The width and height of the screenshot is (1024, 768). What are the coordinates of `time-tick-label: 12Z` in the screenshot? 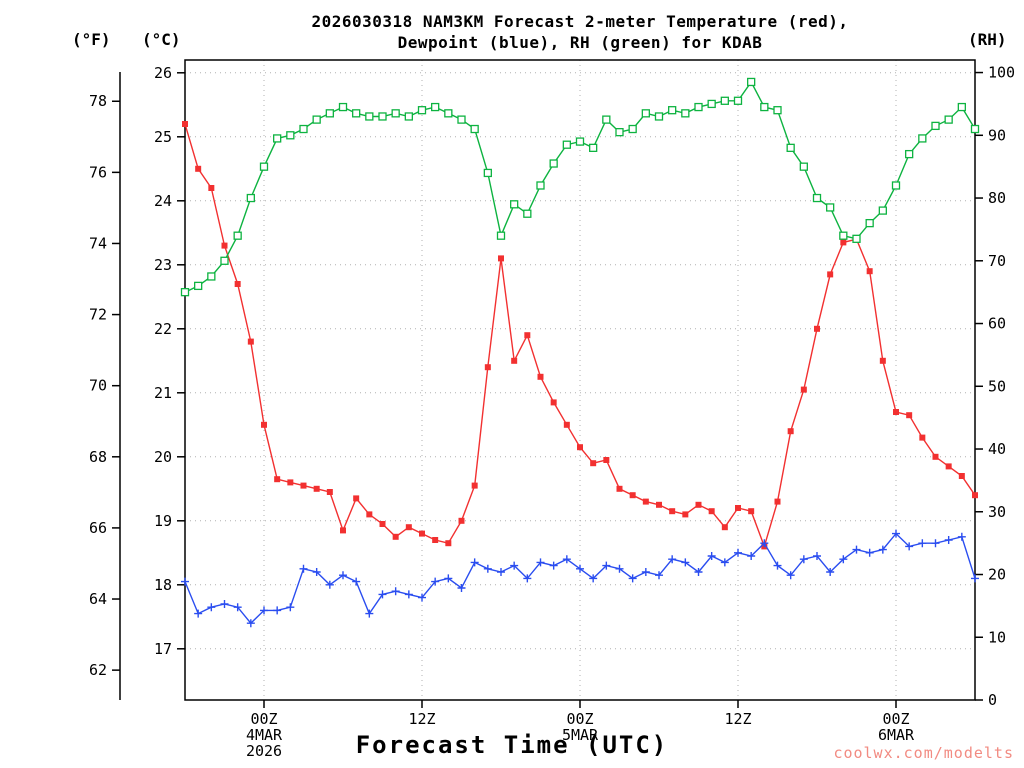 It's located at (737, 719).